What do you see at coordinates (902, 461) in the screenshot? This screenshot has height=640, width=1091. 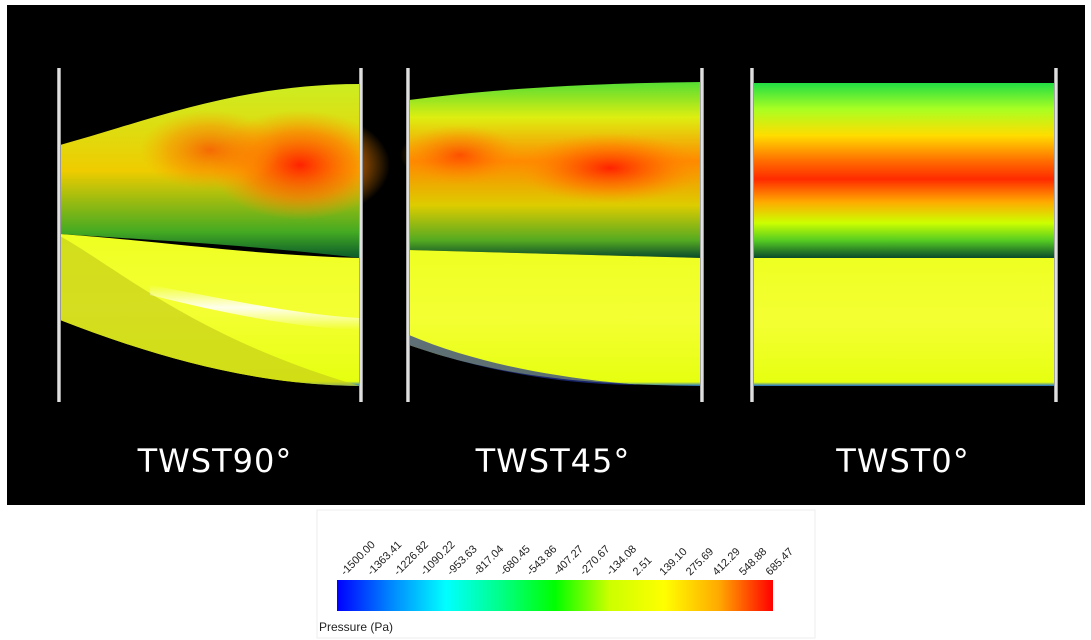 I see `panel-label: TWST0°` at bounding box center [902, 461].